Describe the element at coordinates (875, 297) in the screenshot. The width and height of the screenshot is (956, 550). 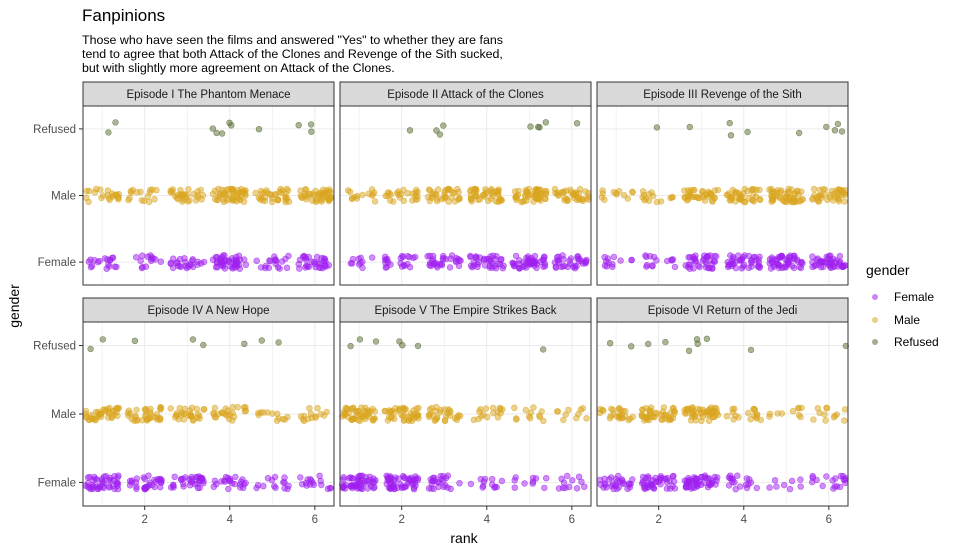
I see `legend-dot-female` at that location.